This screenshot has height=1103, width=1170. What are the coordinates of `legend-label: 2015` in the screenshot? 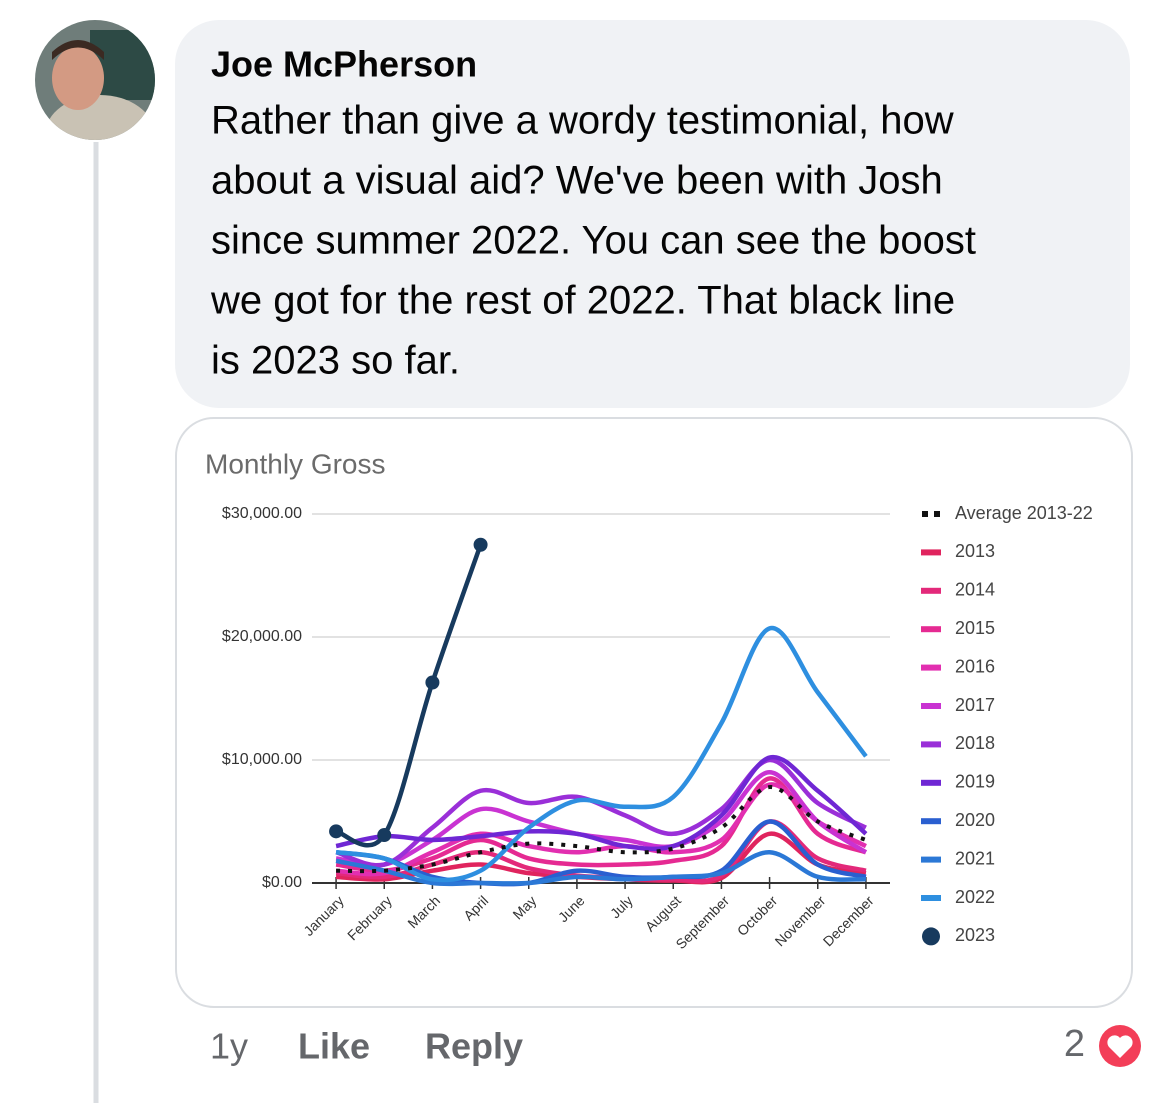 It's located at (975, 628).